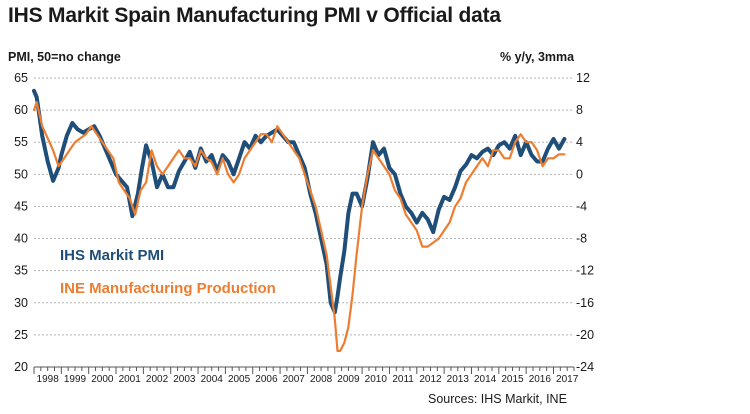 Image resolution: width=750 pixels, height=414 pixels. I want to click on right-tick-label: -20, so click(585, 335).